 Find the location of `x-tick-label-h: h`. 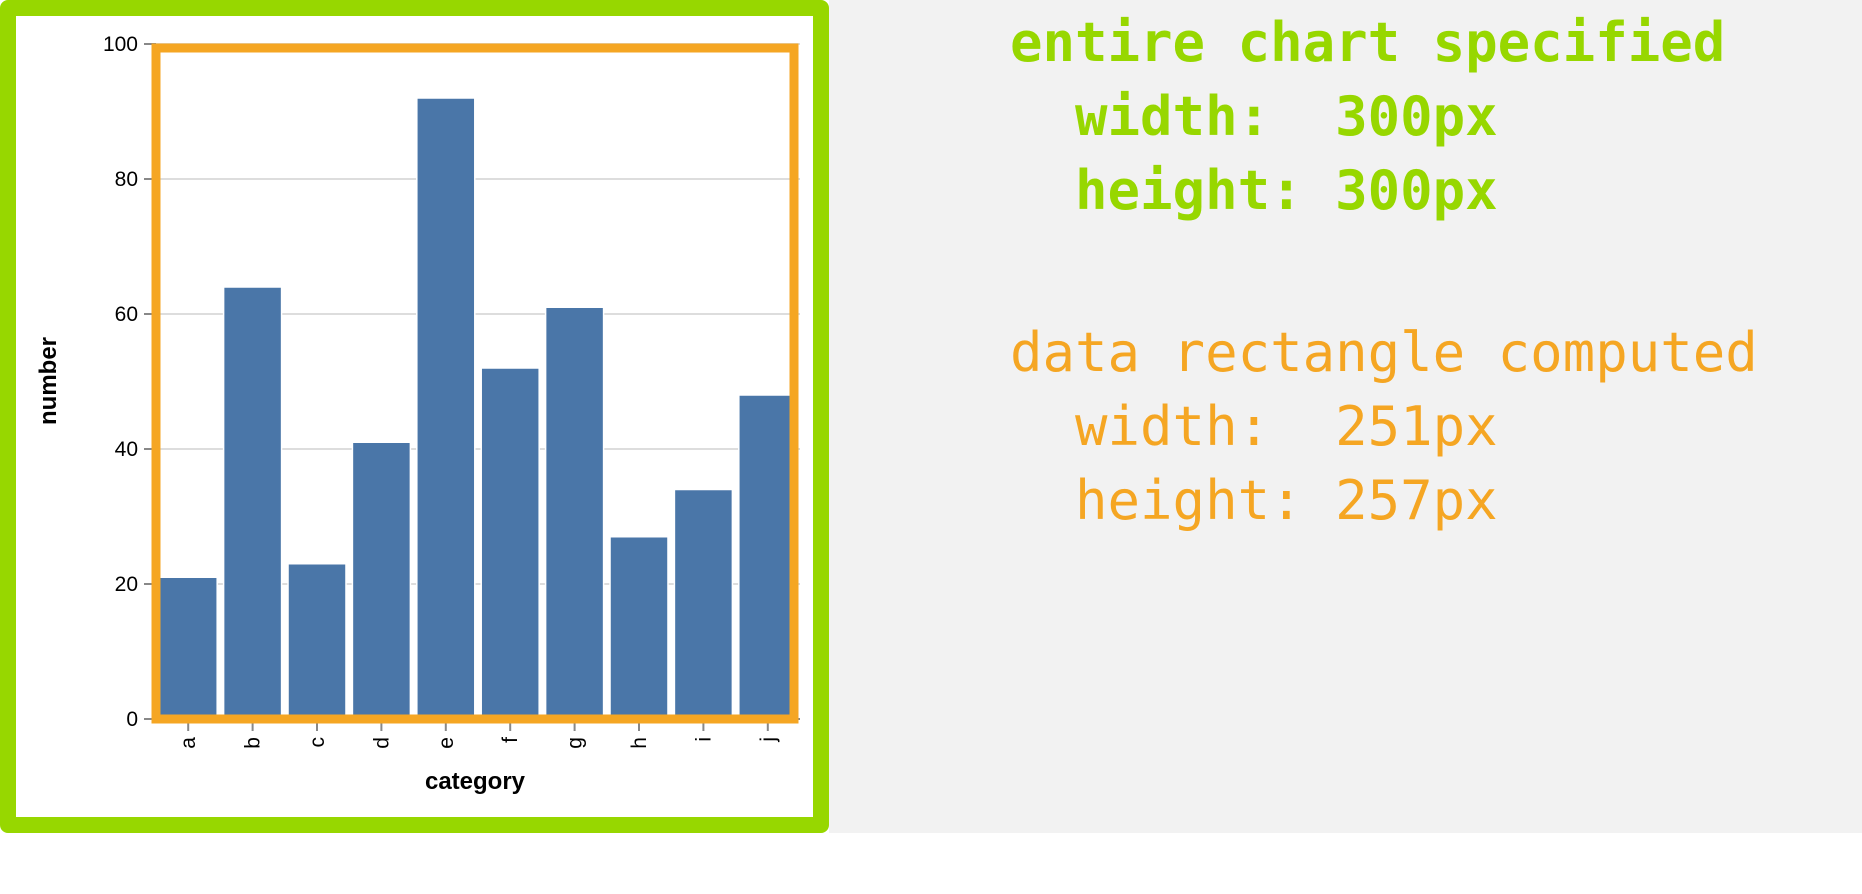

x-tick-label-h: h is located at coordinates (639, 743).